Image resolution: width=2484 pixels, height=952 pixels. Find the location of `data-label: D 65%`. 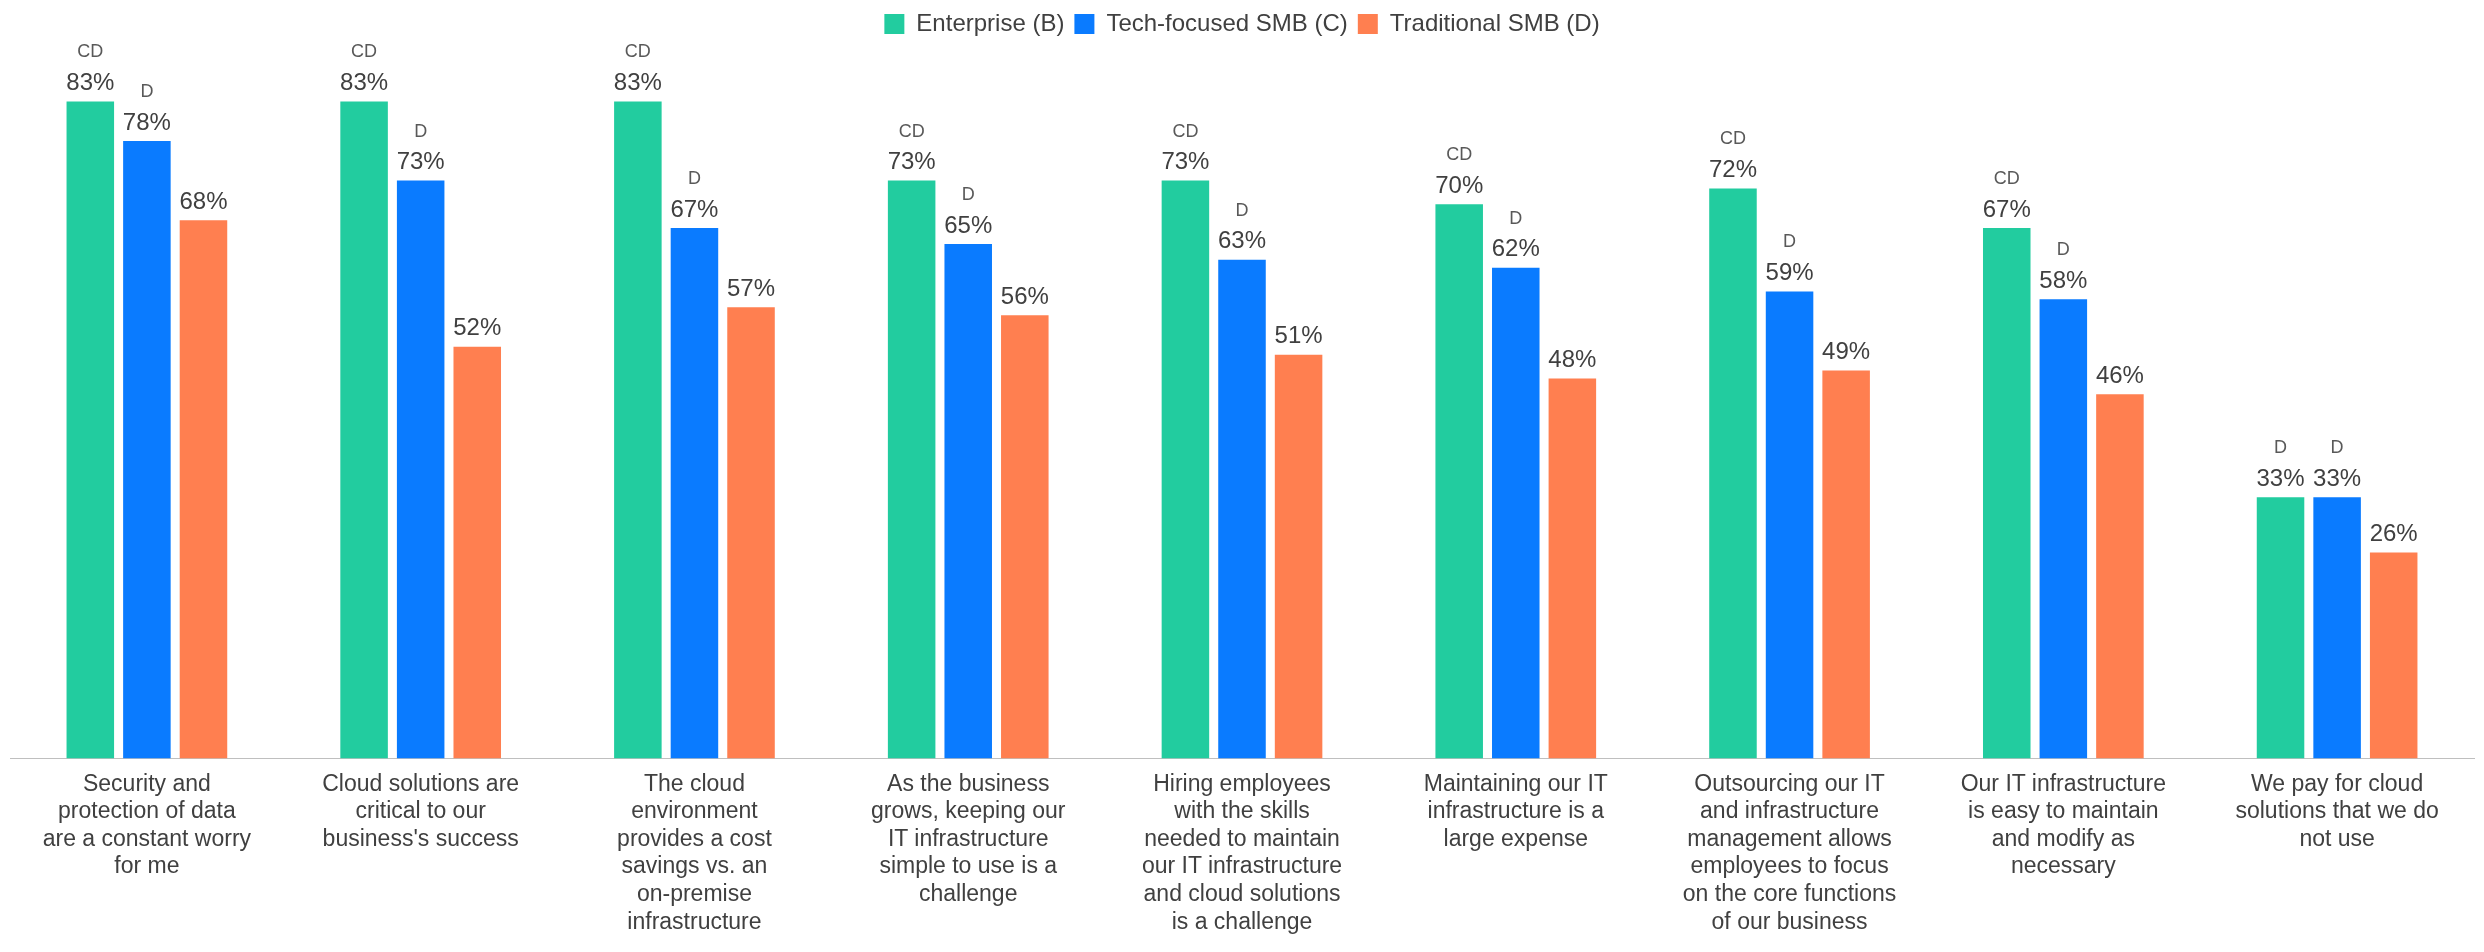

data-label: D 65% is located at coordinates (968, 210).